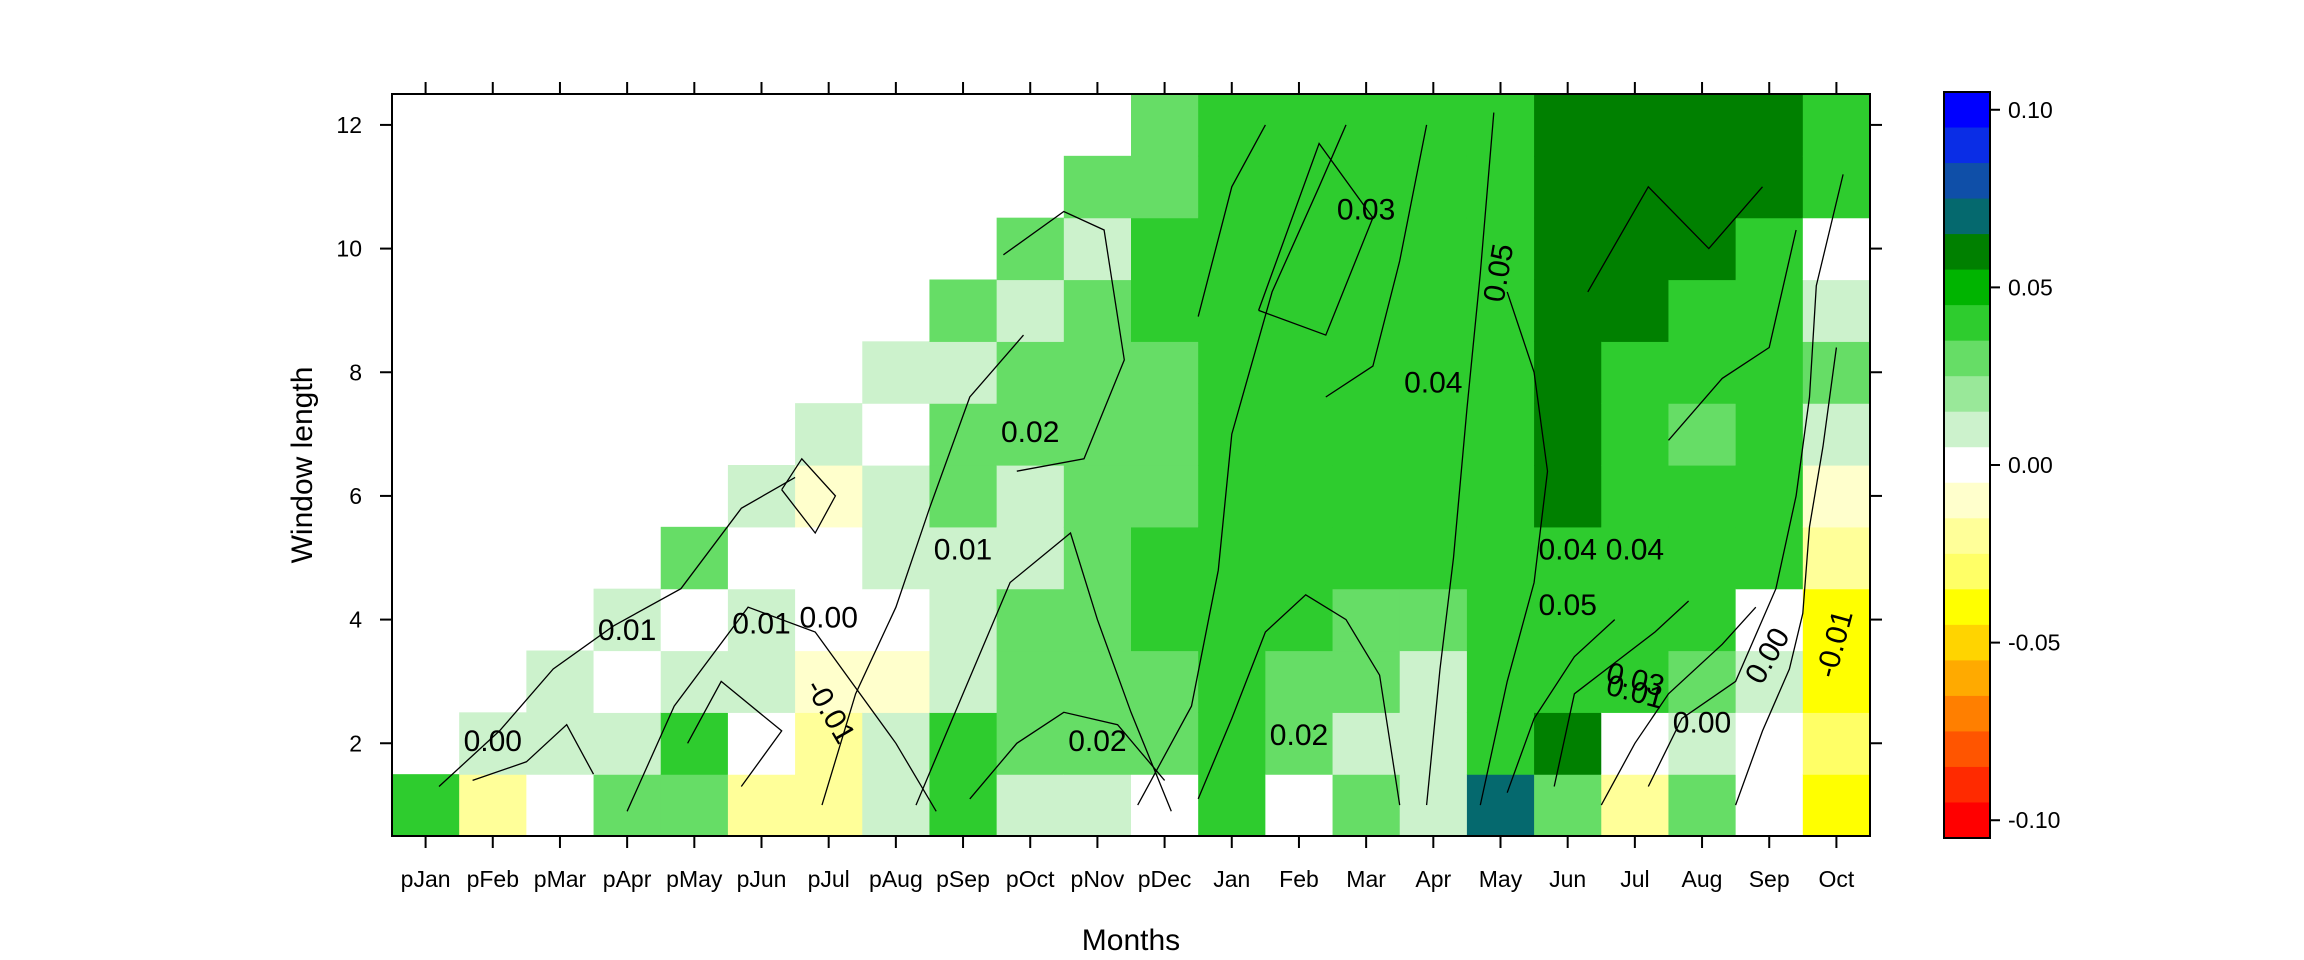 This screenshot has height=960, width=2304. Describe the element at coordinates (349, 249) in the screenshot. I see `y-tick-label: 10` at that location.